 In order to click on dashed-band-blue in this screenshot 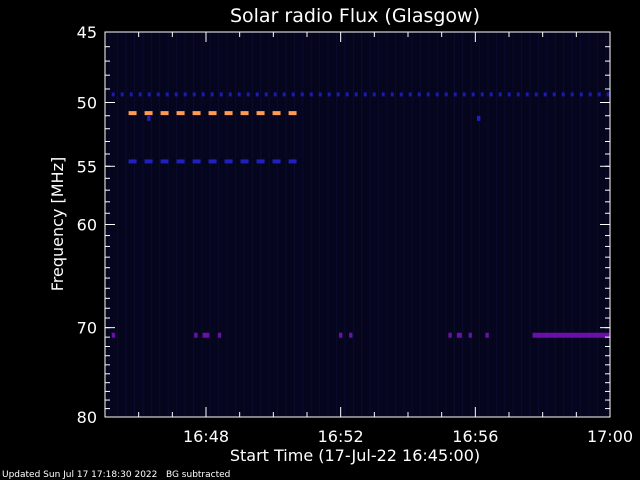, I will do `click(212, 161)`.